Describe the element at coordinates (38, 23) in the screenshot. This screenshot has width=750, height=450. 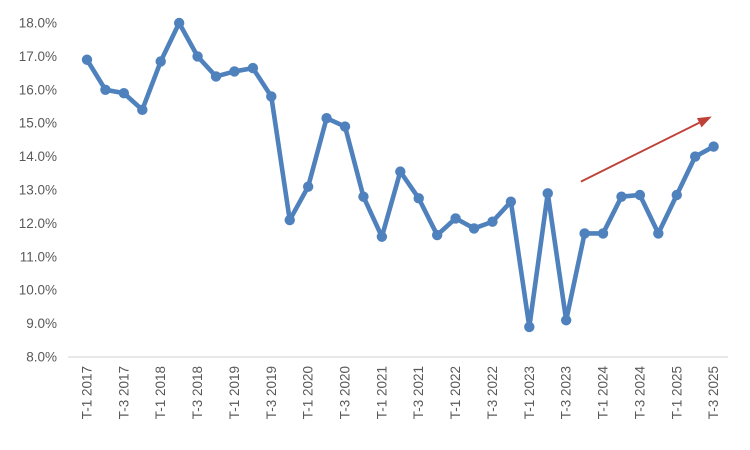
I see `y-axis-tick-label: 18.0%` at that location.